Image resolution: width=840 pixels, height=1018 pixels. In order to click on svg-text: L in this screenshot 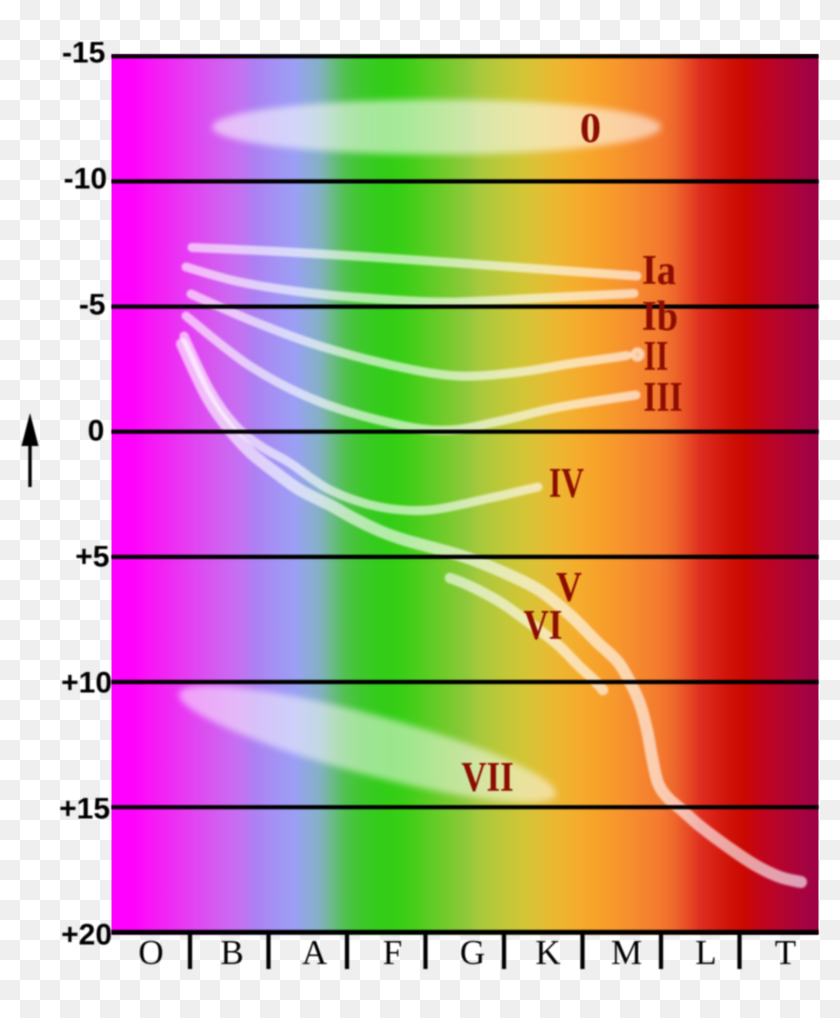, I will do `click(705, 952)`.